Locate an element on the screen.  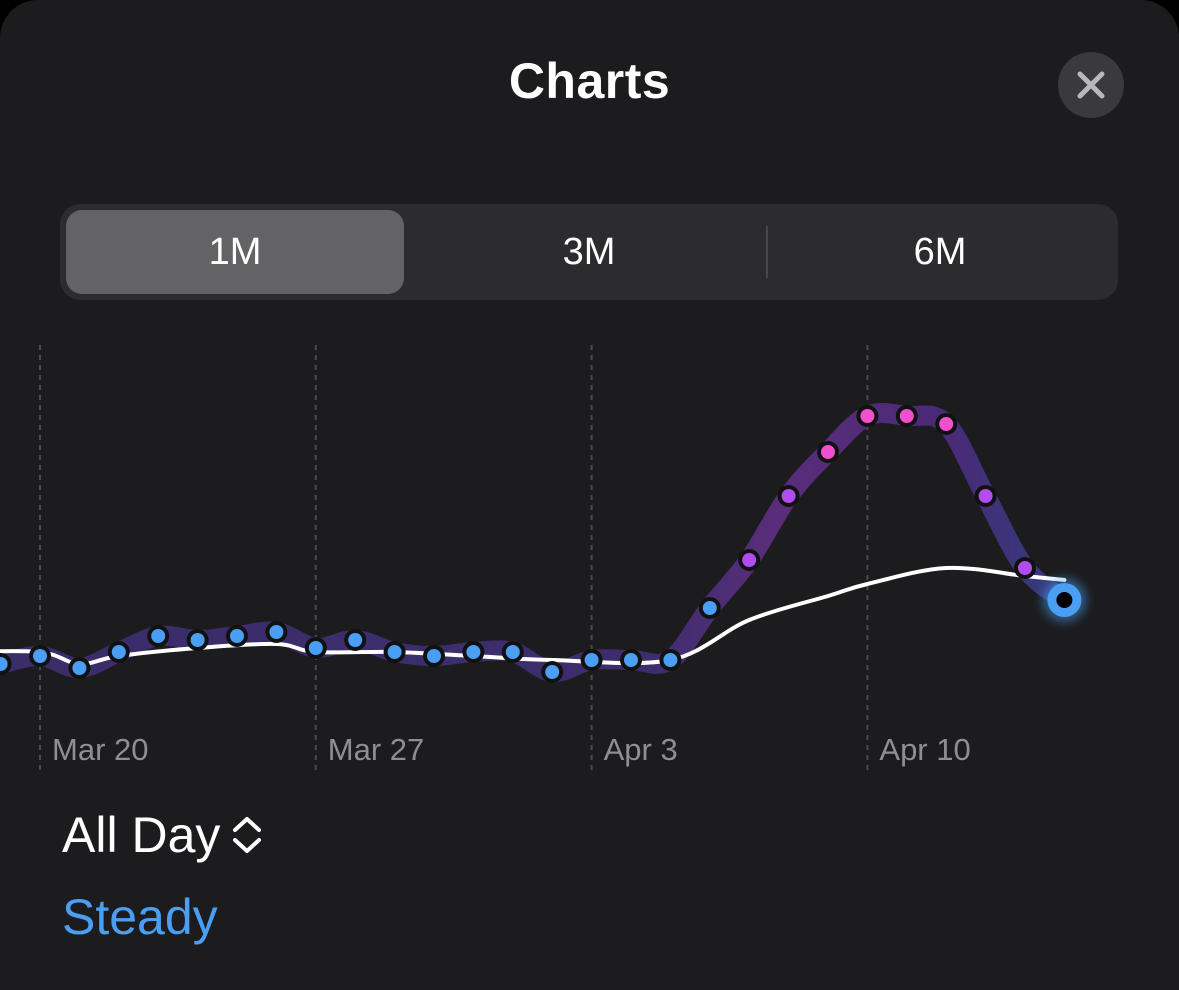
x-tick-label: Mar 20 is located at coordinates (100, 749).